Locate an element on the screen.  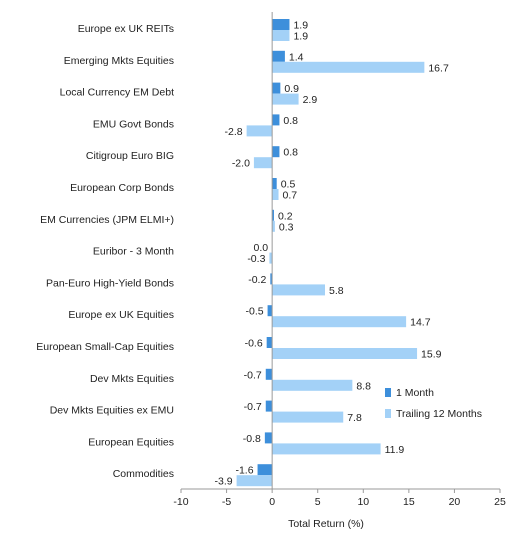
data-label-trailing-12-months: -2.0 is located at coordinates (241, 164).